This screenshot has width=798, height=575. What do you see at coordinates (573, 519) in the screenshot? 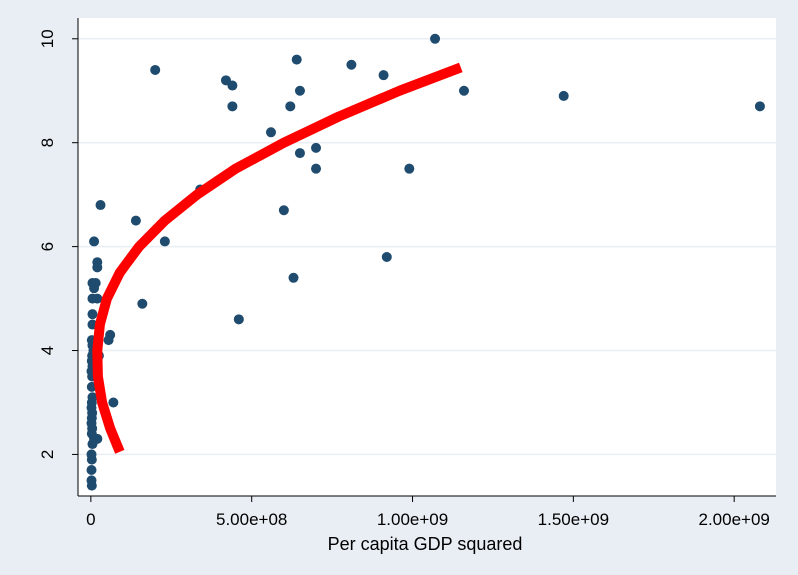
I see `x-tick-label: 1.50e+09` at bounding box center [573, 519].